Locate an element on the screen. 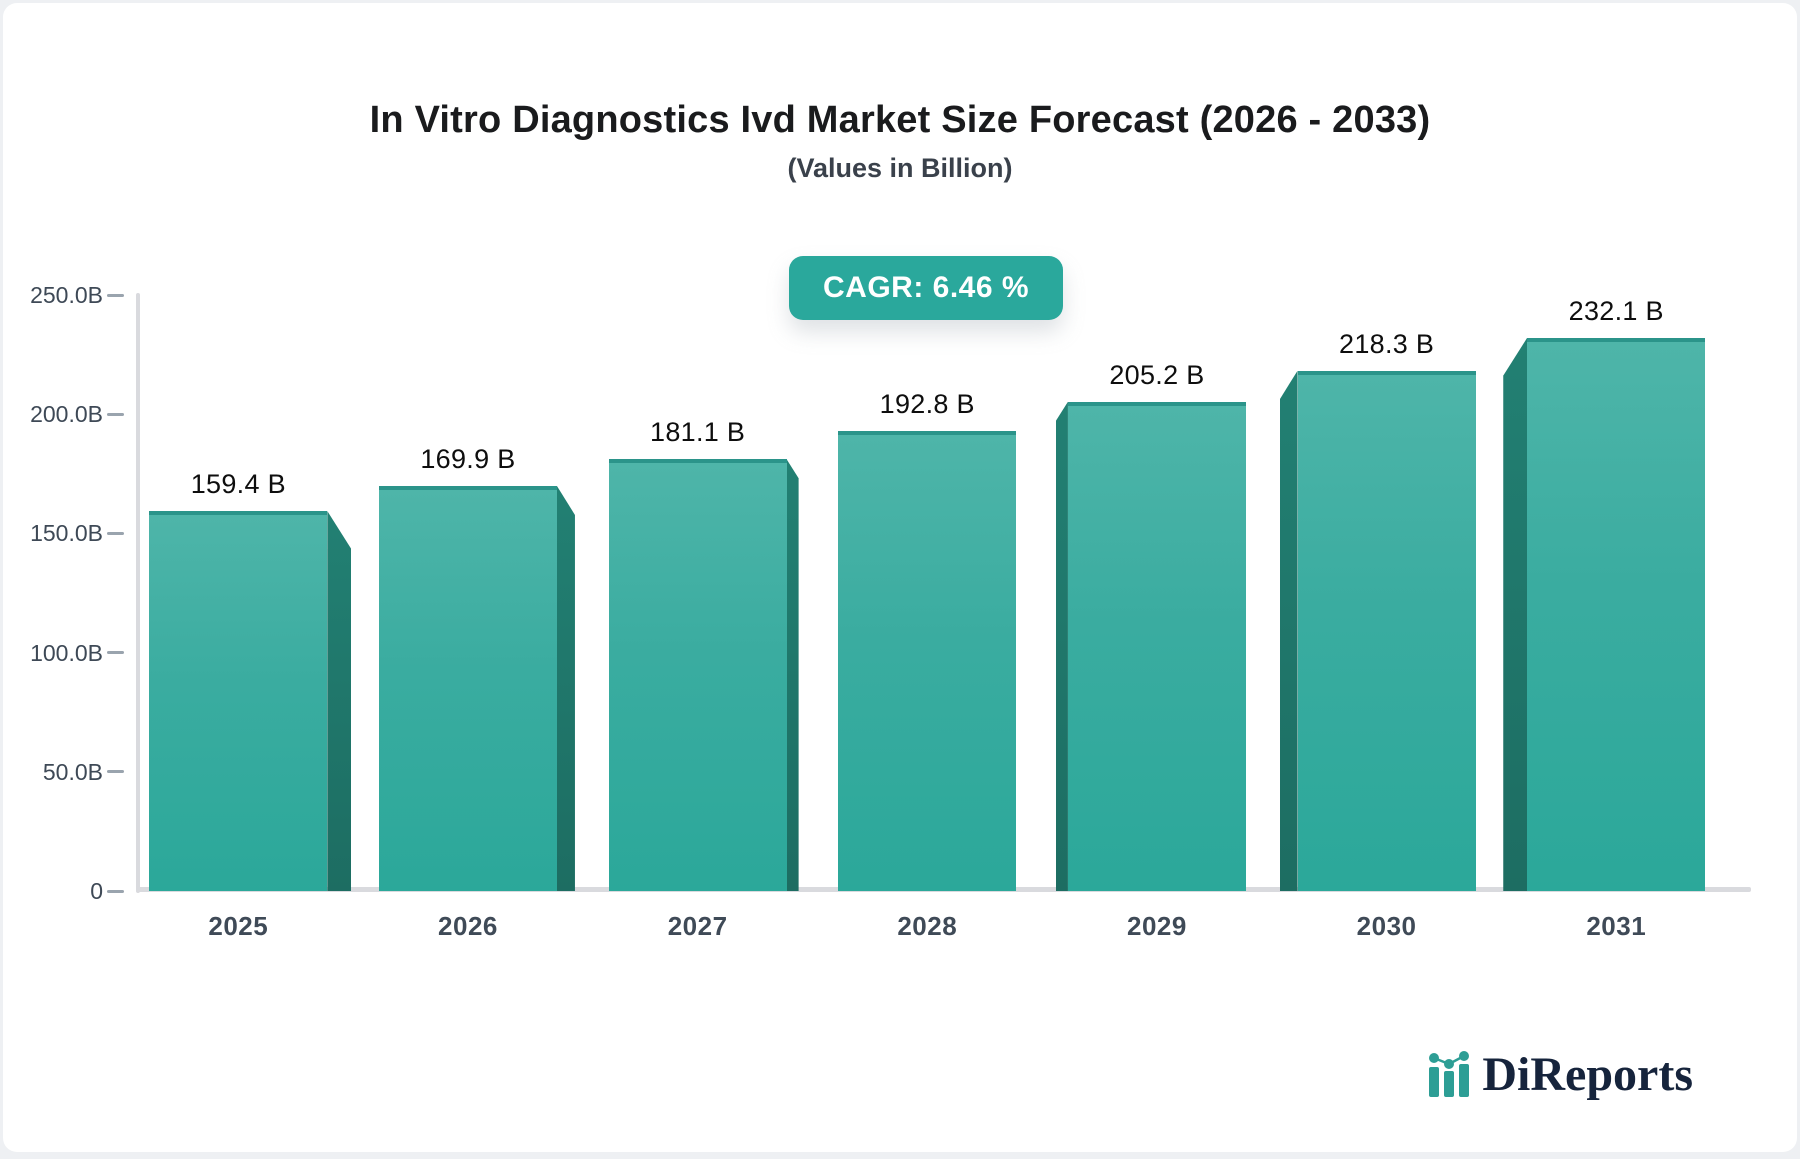  x-axis-label-2025: 2025 is located at coordinates (238, 926).